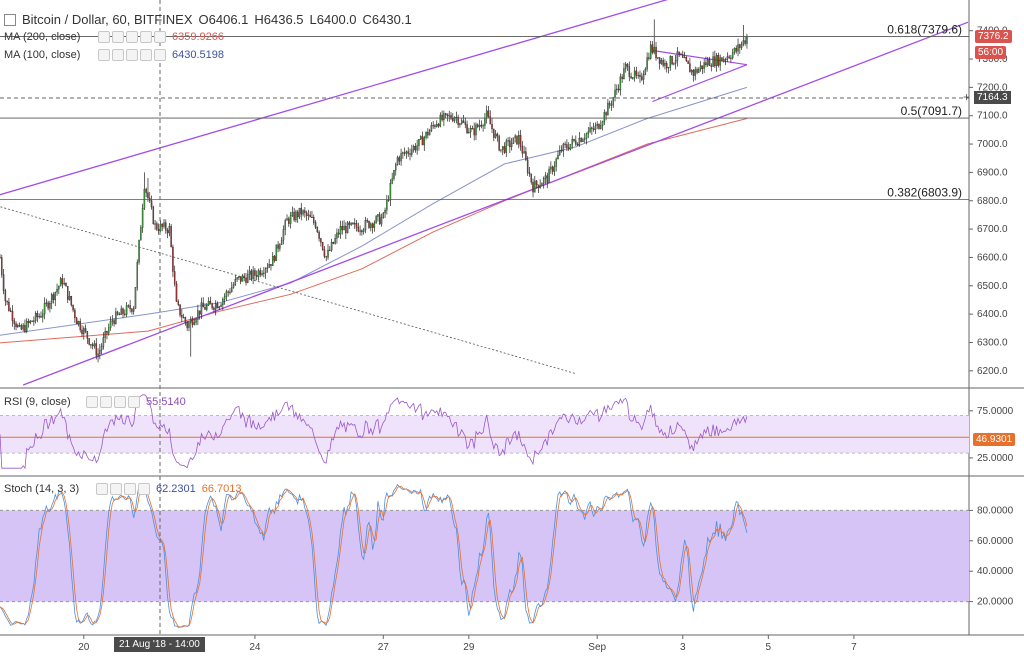 This screenshot has height=656, width=1024. I want to click on rsi-tick-label: 25.0000, so click(995, 458).